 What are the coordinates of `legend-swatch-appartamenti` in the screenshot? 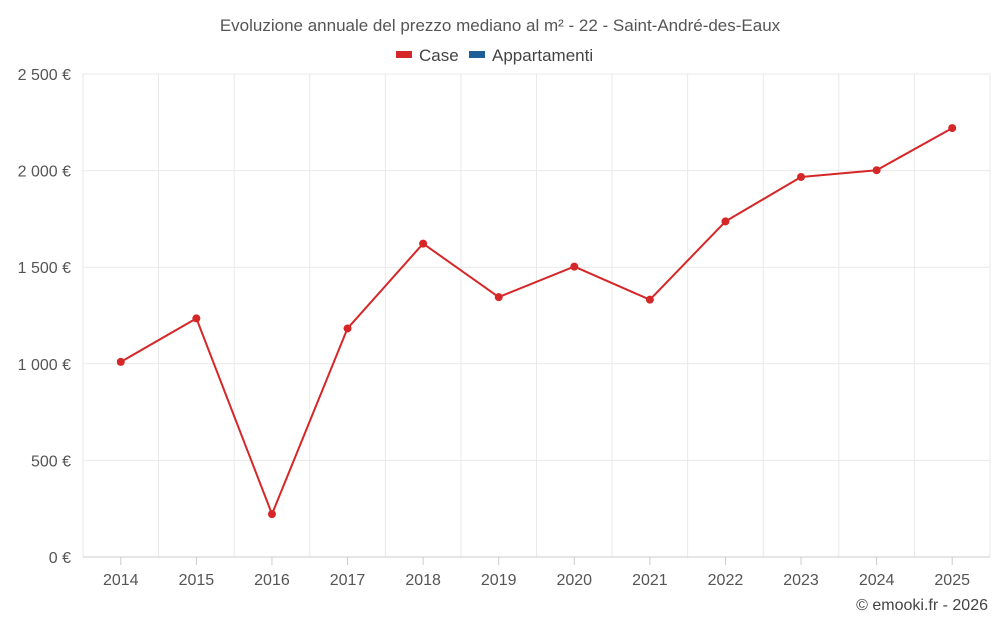 It's located at (477, 54).